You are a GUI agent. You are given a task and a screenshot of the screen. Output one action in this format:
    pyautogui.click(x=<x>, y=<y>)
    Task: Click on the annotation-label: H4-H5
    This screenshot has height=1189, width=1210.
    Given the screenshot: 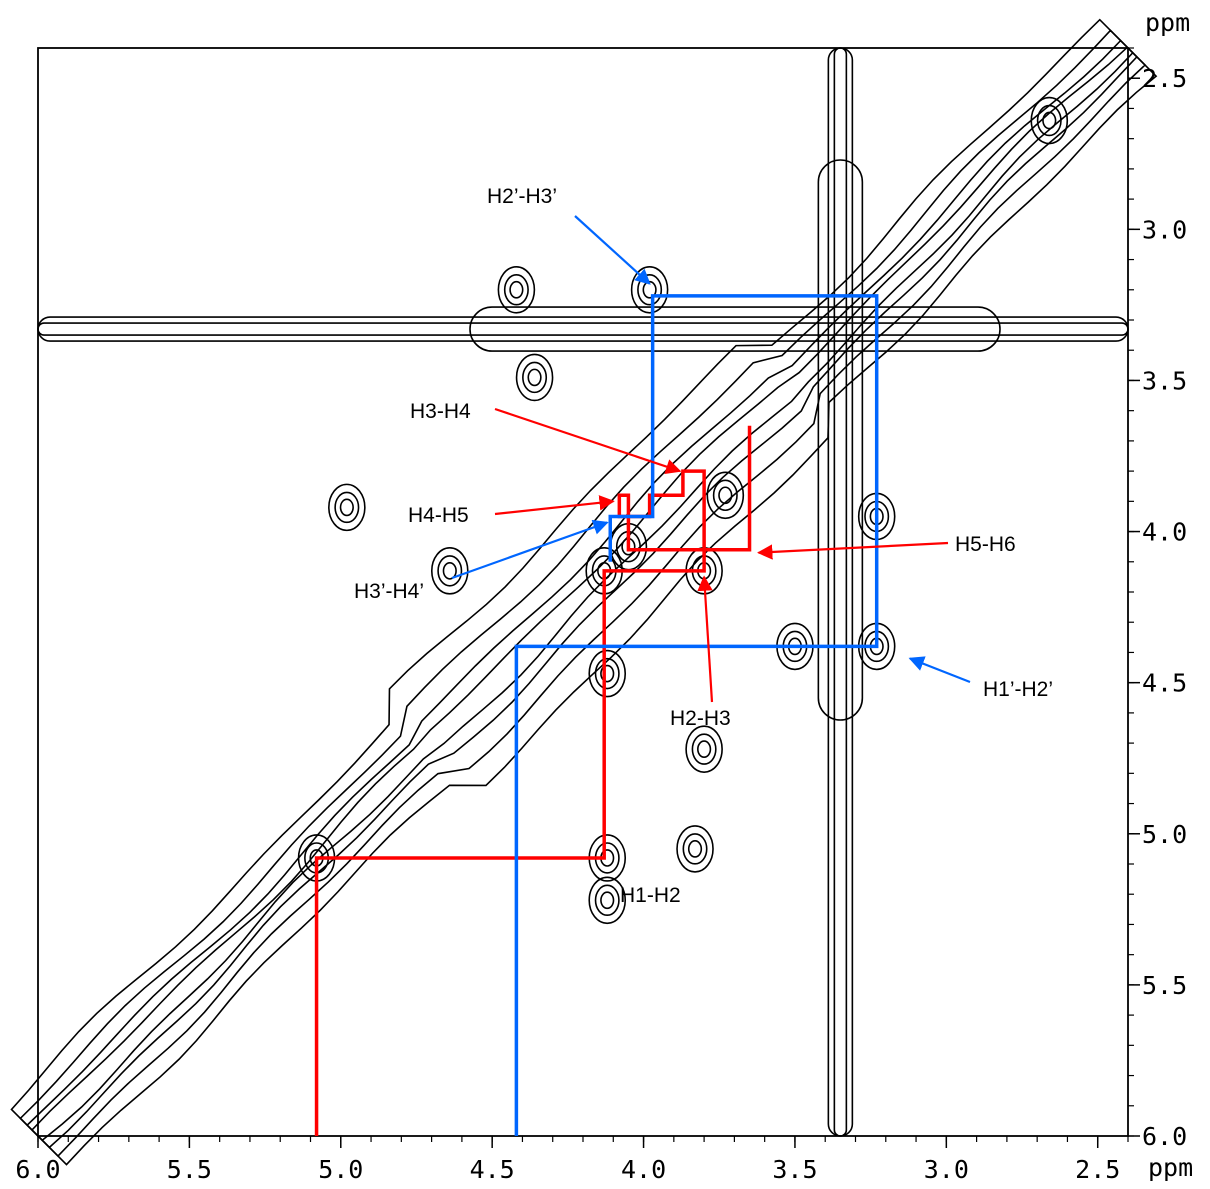 What is the action you would take?
    pyautogui.click(x=438, y=515)
    